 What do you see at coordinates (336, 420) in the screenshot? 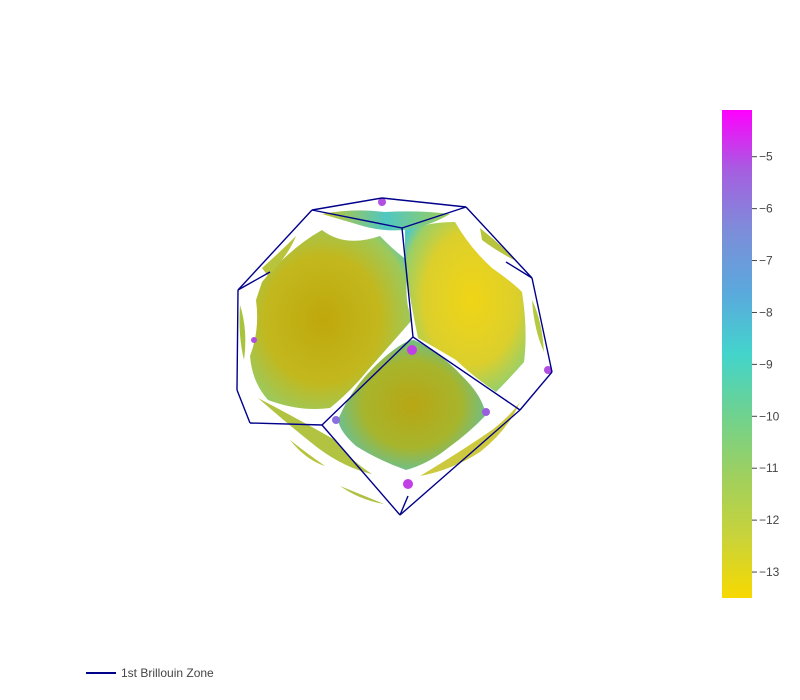
I see `surface-spot-lower-left` at bounding box center [336, 420].